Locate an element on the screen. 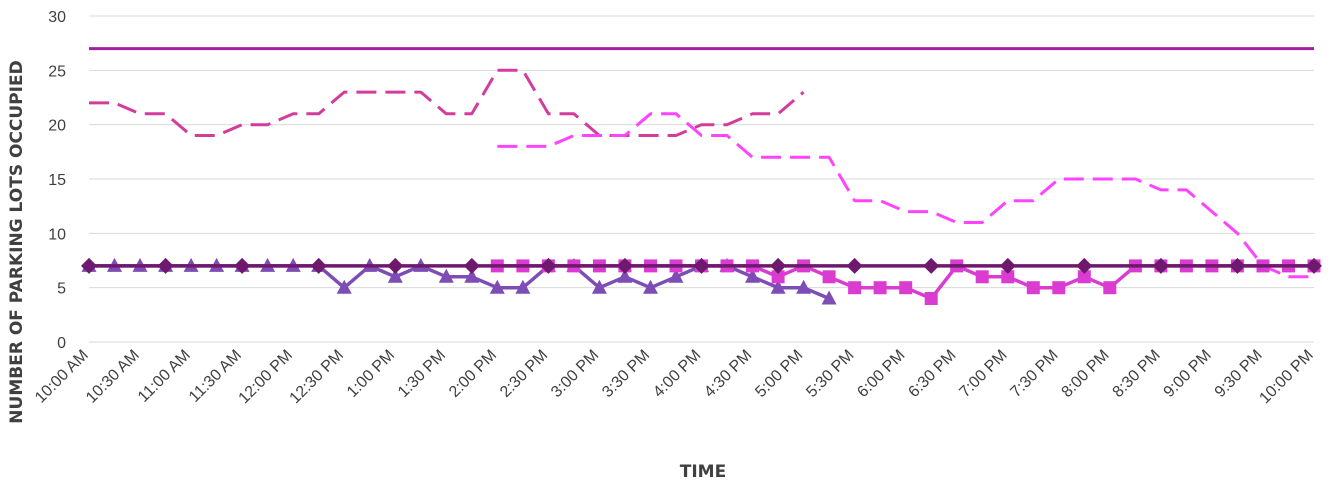  x-tick-label: 3:00 PM is located at coordinates (575, 374).